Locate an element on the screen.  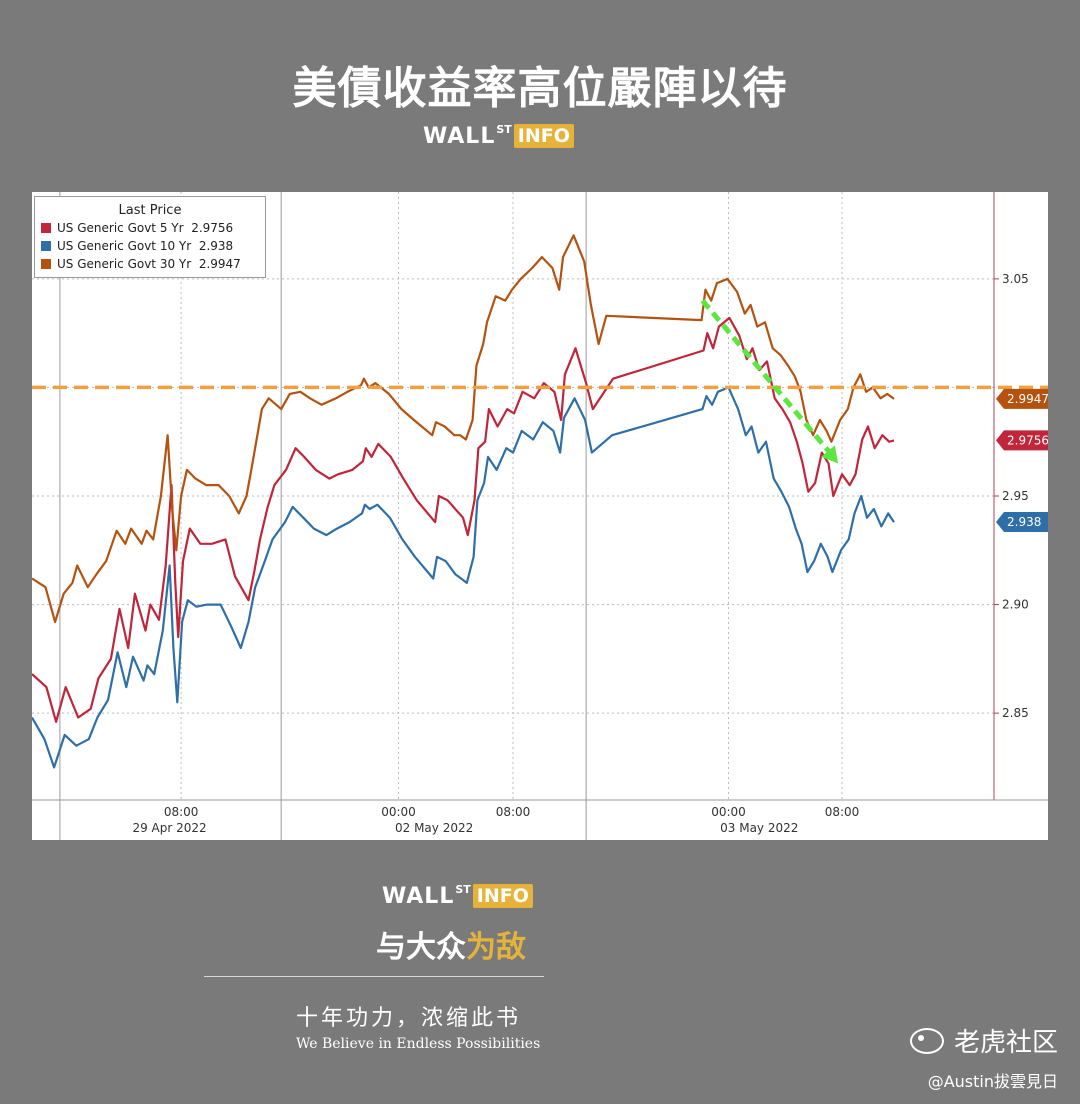
legend-label-10yr: US Generic Govt 10 Yr is located at coordinates (124, 245).